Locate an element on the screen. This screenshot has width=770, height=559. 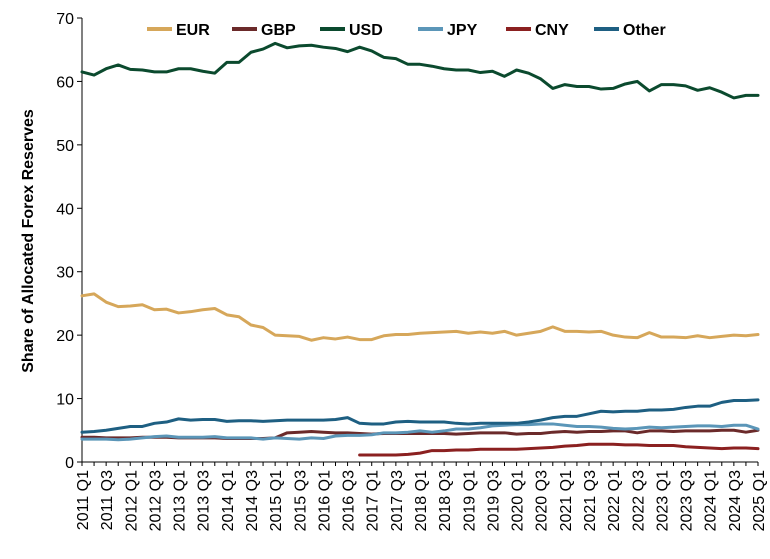
x-tick-label: 2018 Q3 is located at coordinates (445, 500).